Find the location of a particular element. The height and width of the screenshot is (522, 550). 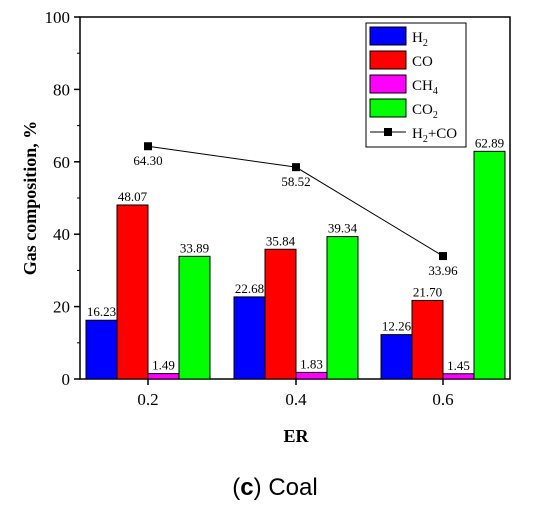

x-tick-label: 0.2 is located at coordinates (147, 399).